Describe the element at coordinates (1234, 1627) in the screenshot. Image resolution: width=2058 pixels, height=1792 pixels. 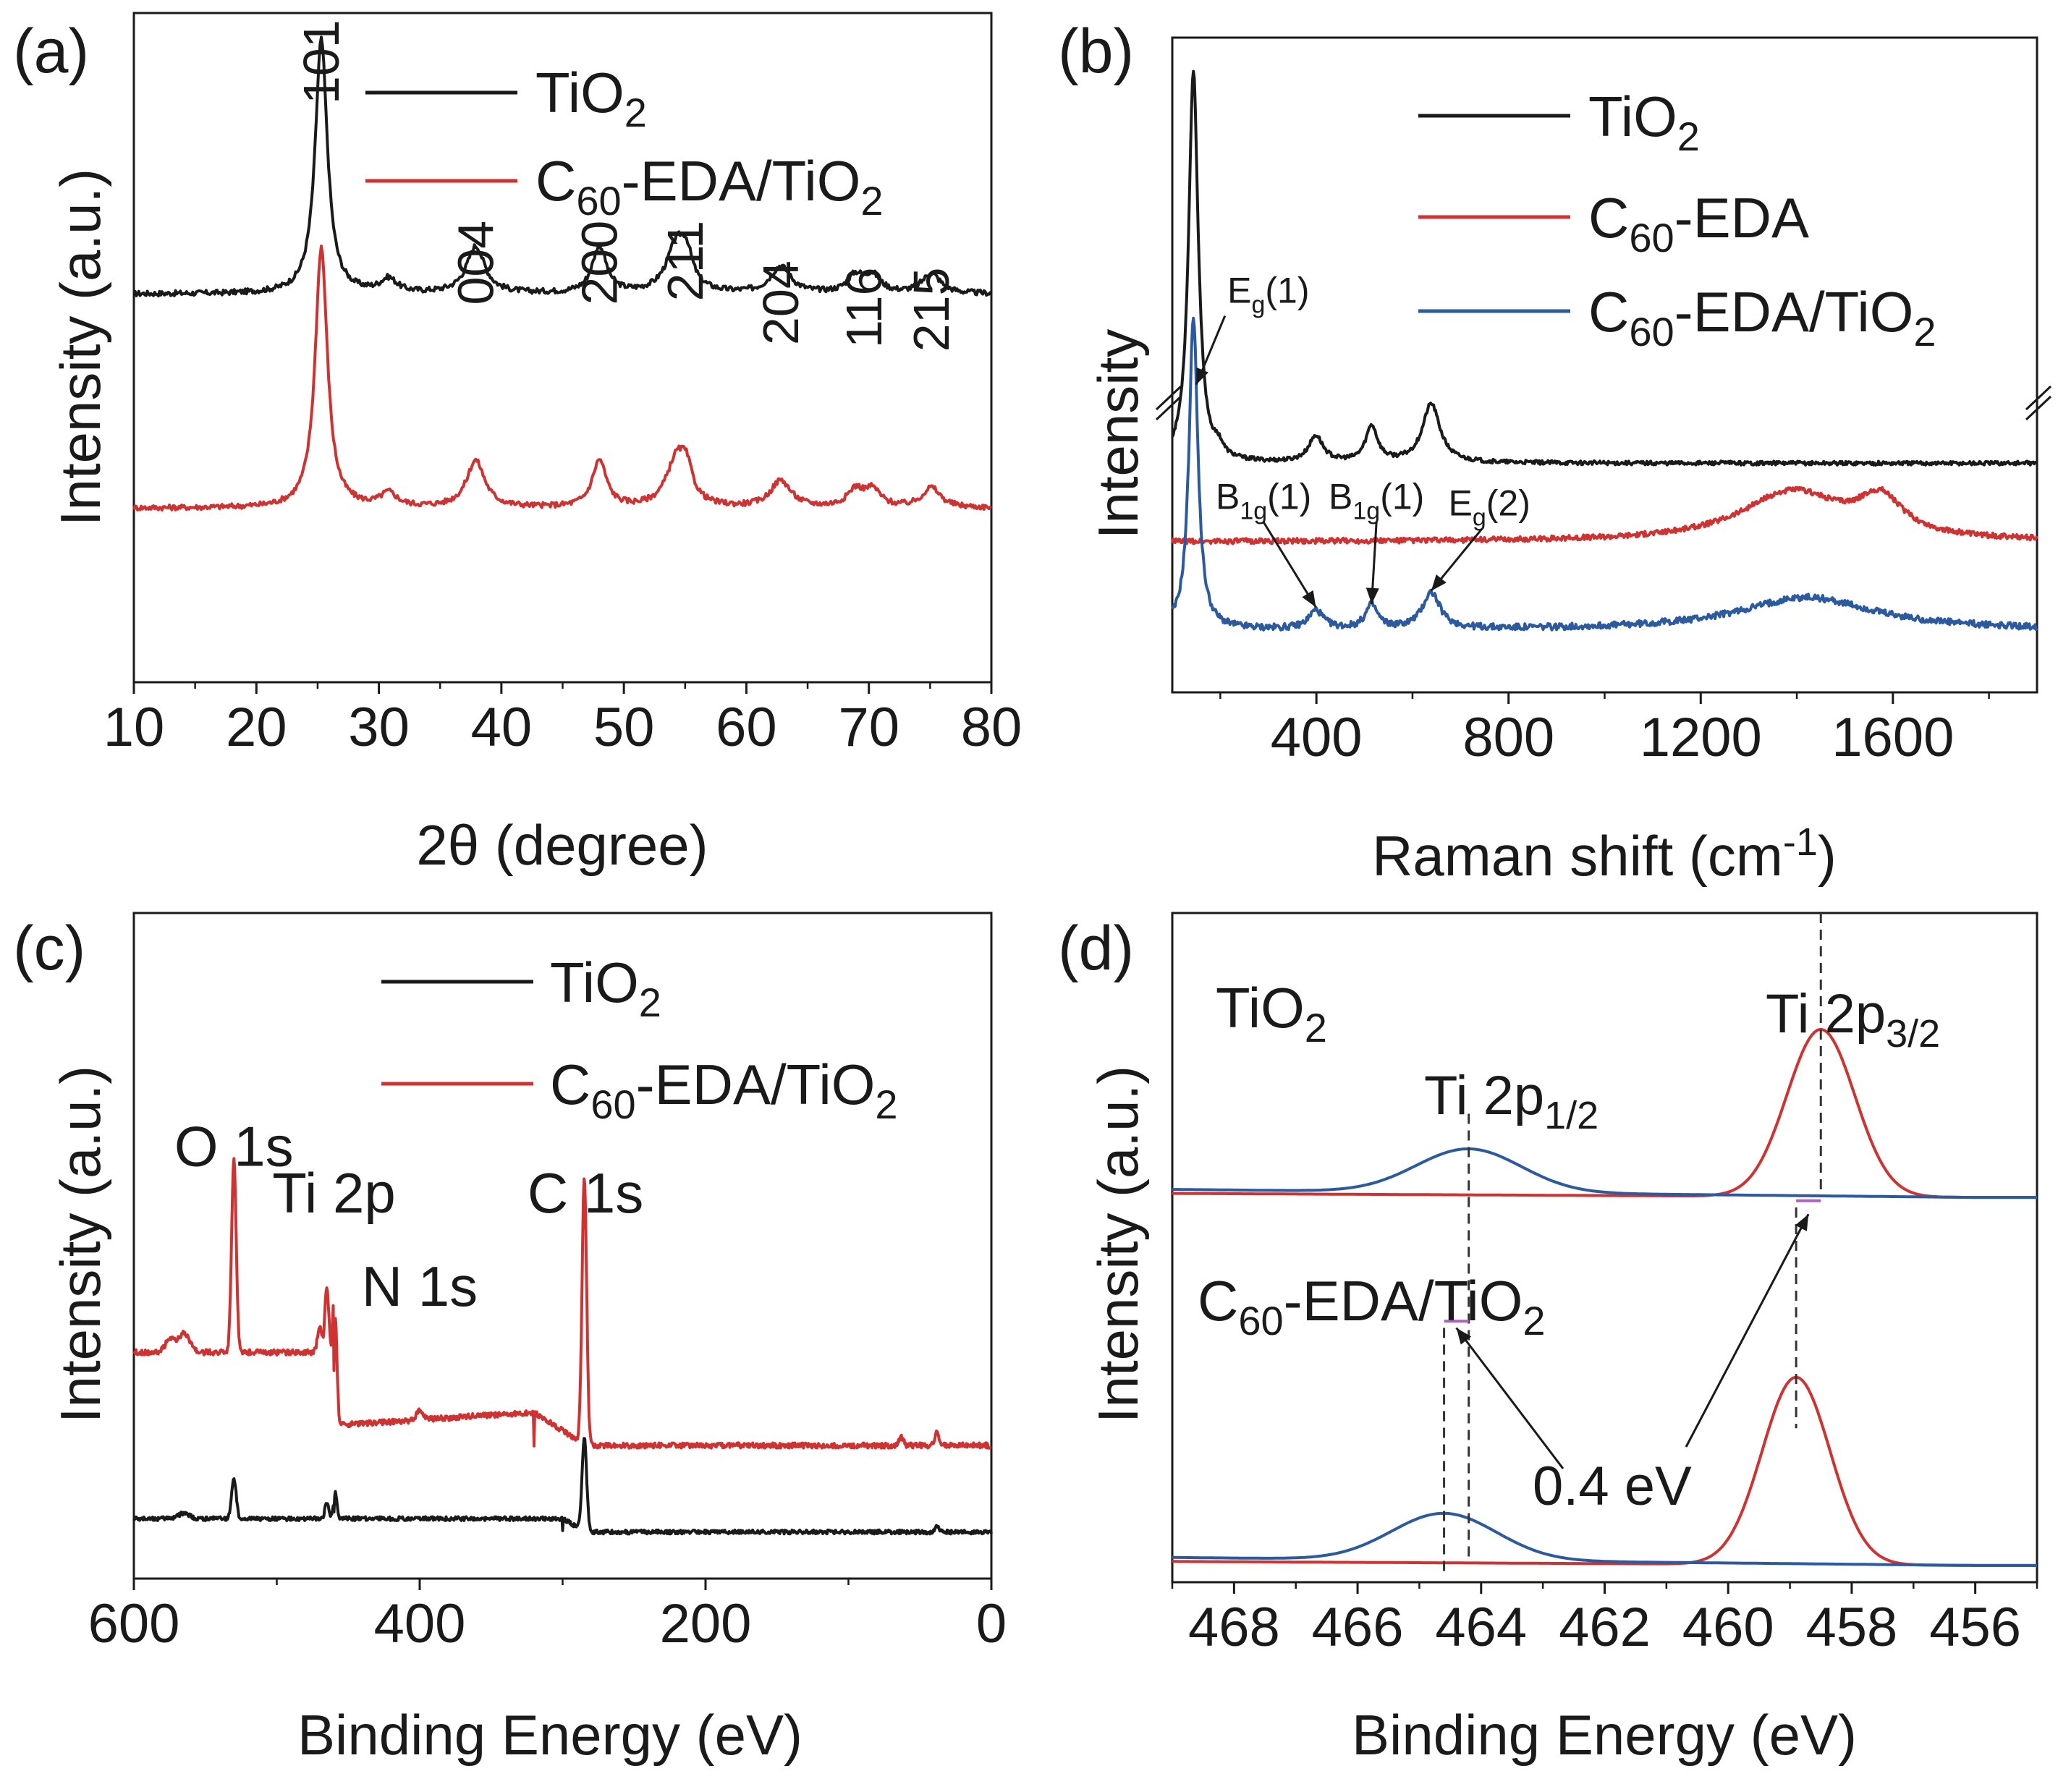
I see `panel-d-x-tick-label: 468` at that location.